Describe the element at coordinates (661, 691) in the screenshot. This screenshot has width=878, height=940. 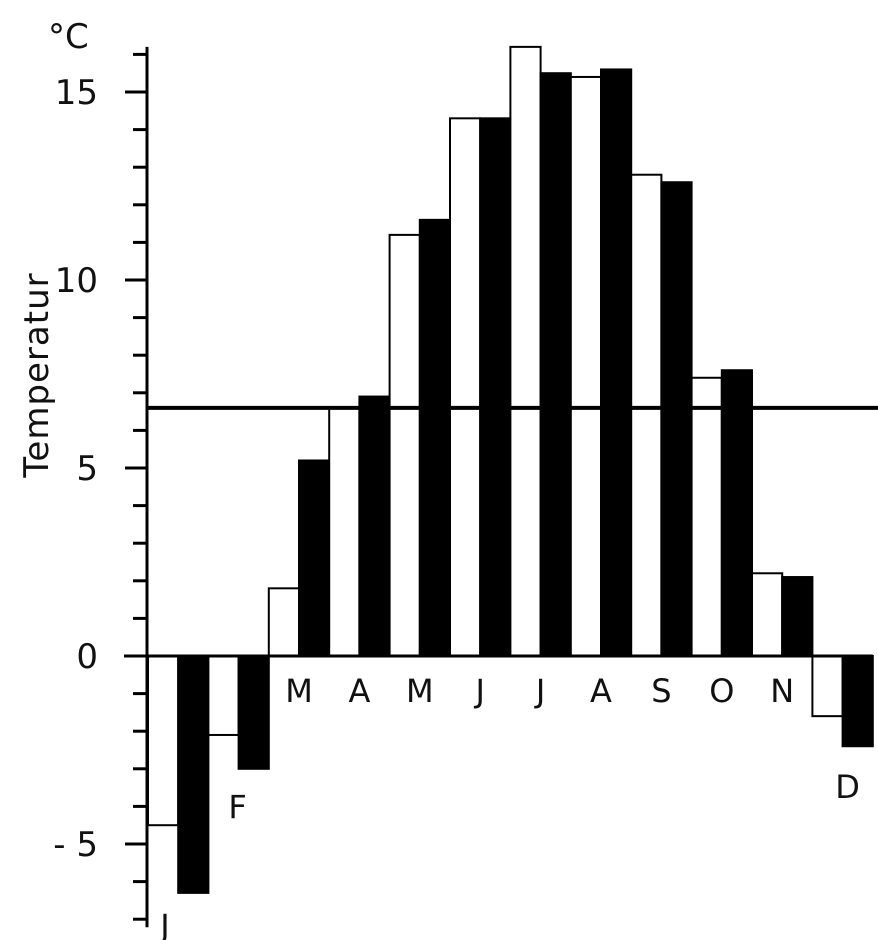
I see `month-label: S` at that location.